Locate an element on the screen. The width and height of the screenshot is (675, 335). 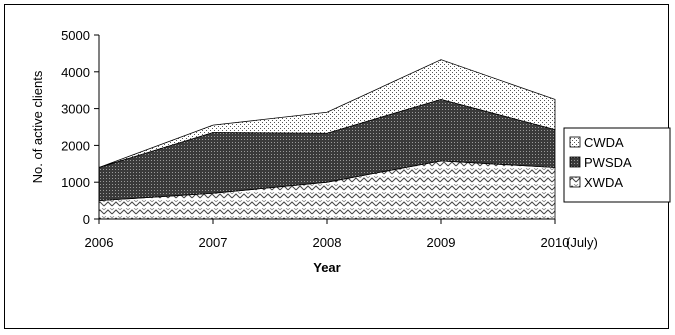
legend-label-pwsda: PWSDA is located at coordinates (608, 162).